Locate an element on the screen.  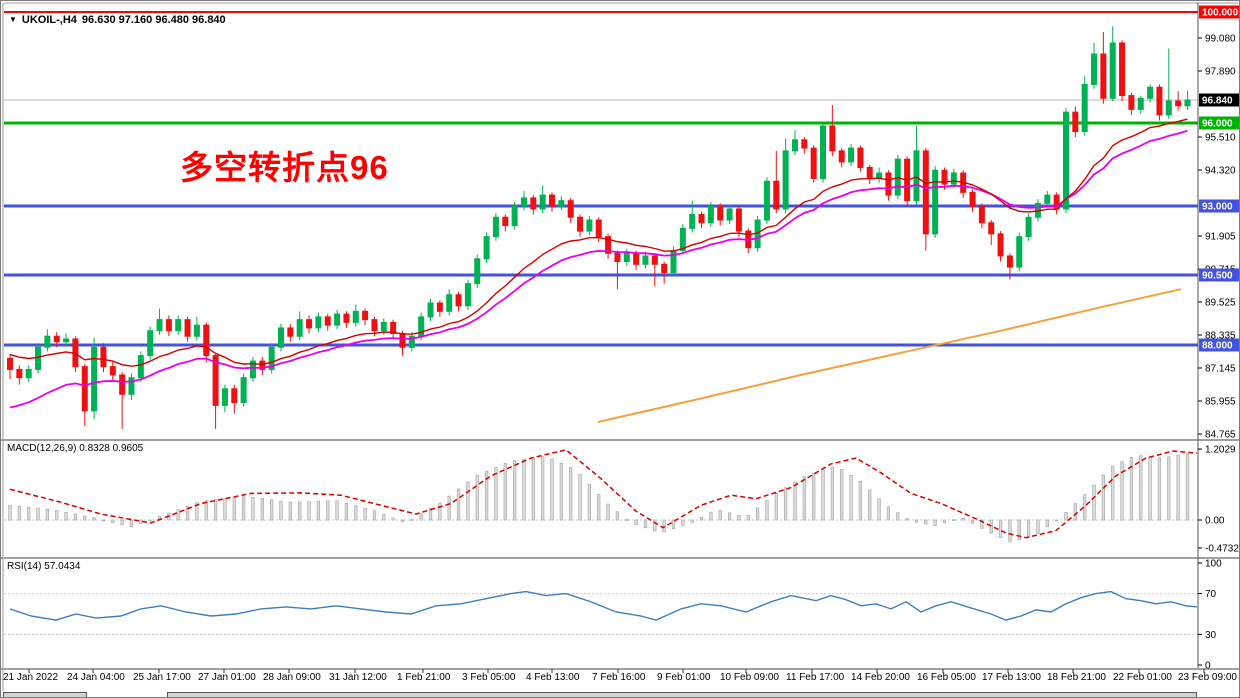
symbol-title: UKOIL-,H4 is located at coordinates (49, 20).